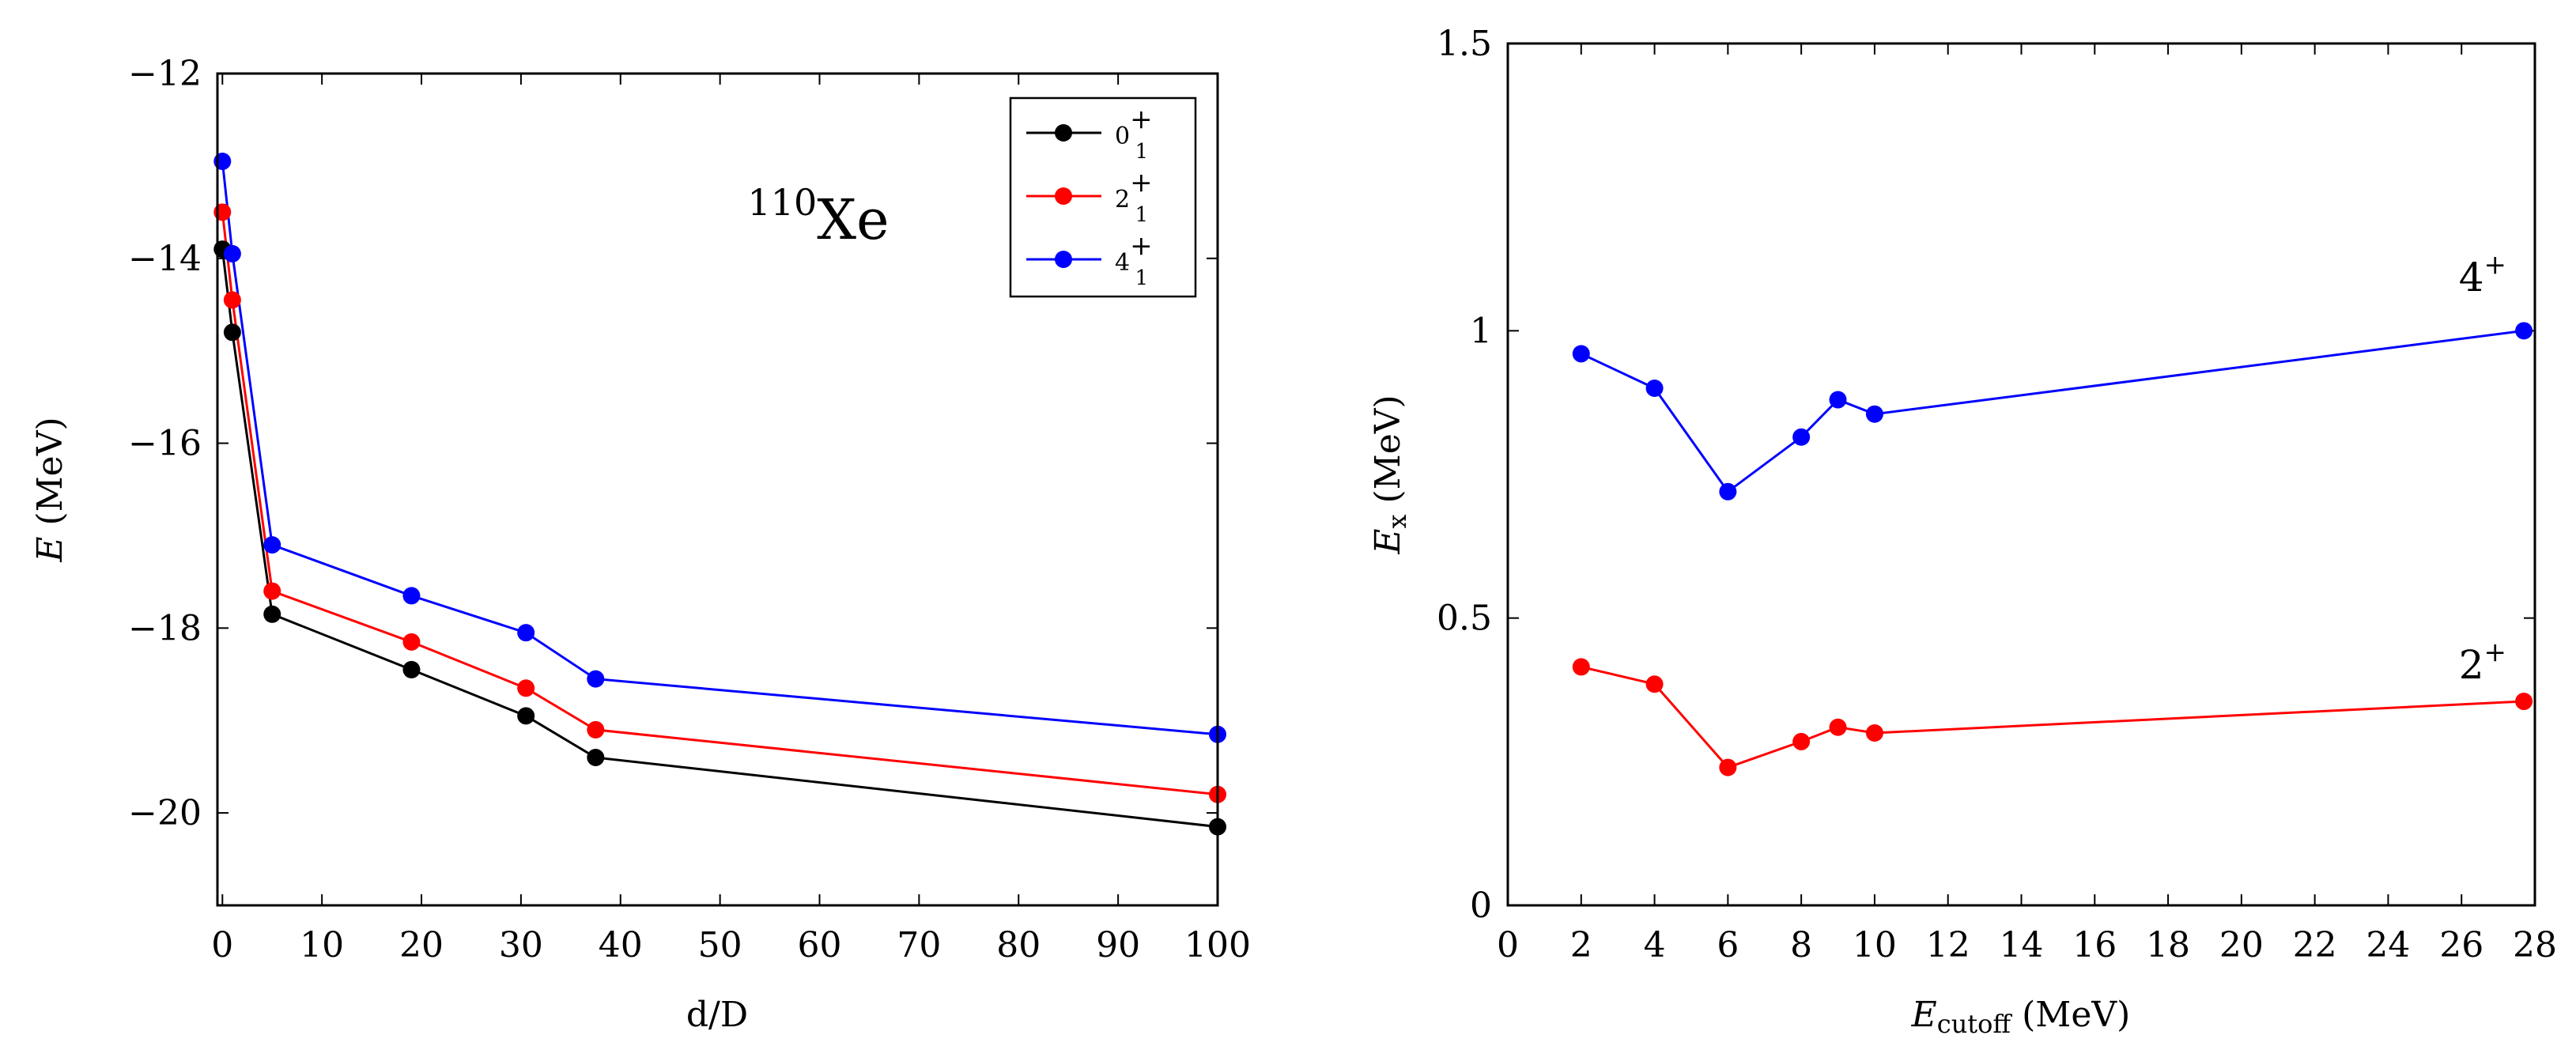  I want to click on nucleus-annotation: 110Xe, so click(818, 216).